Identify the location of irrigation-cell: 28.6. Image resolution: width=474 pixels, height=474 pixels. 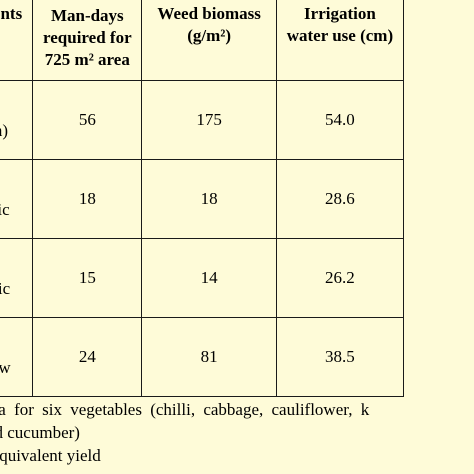
(340, 199).